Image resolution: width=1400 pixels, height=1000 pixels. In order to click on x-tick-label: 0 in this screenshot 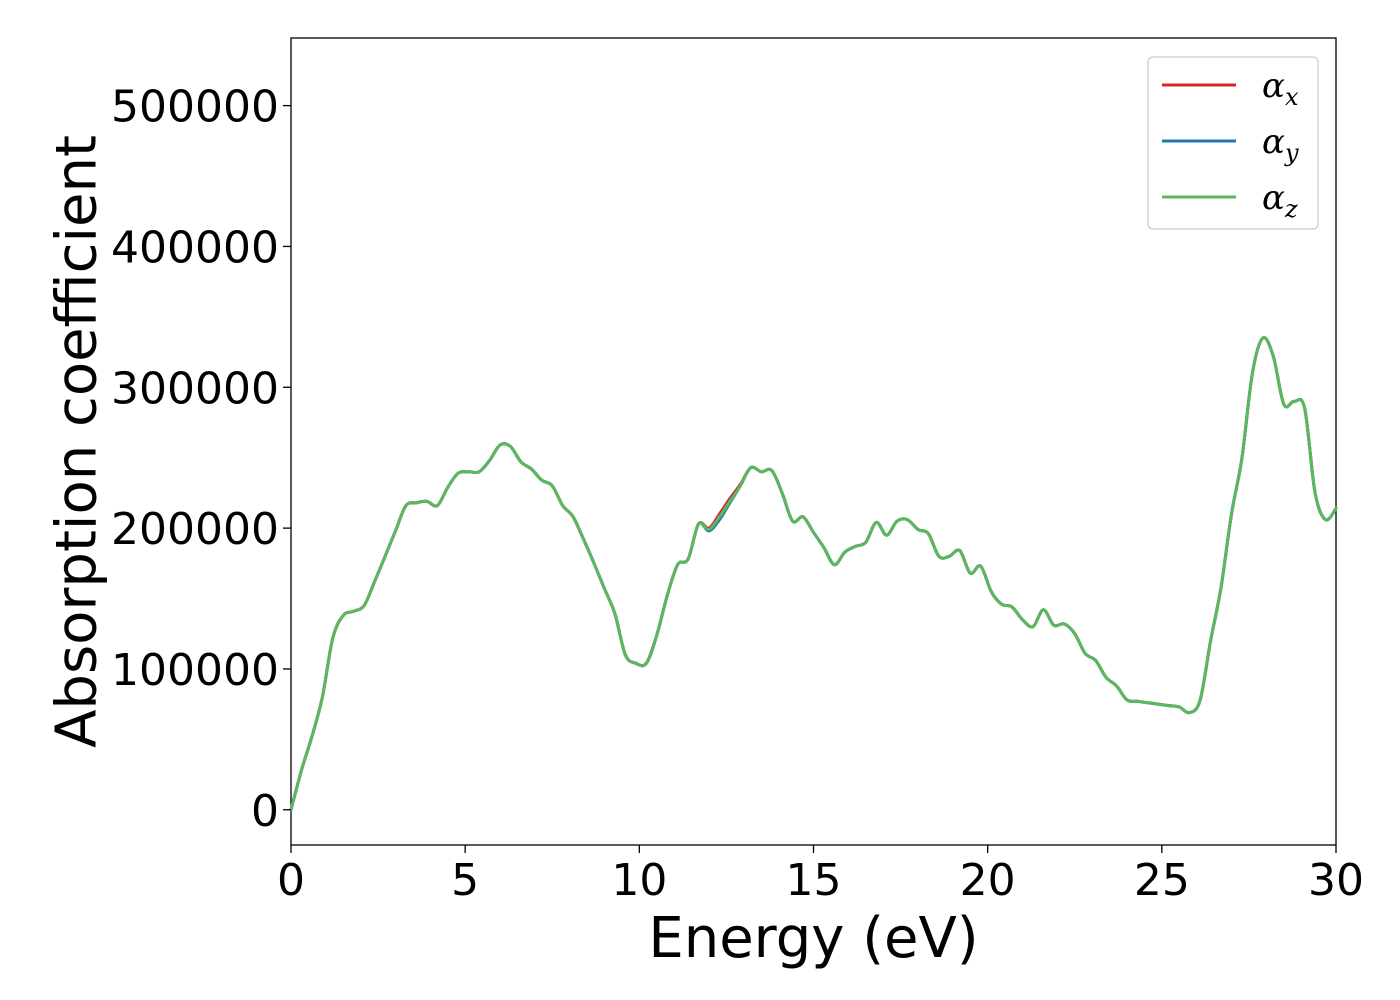, I will do `click(291, 880)`.